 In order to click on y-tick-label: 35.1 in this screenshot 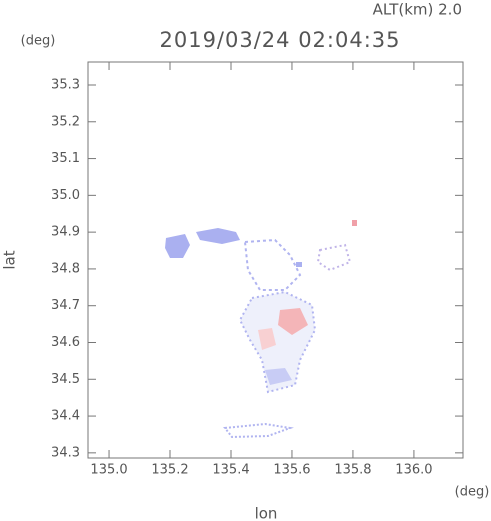, I will do `click(65, 158)`.